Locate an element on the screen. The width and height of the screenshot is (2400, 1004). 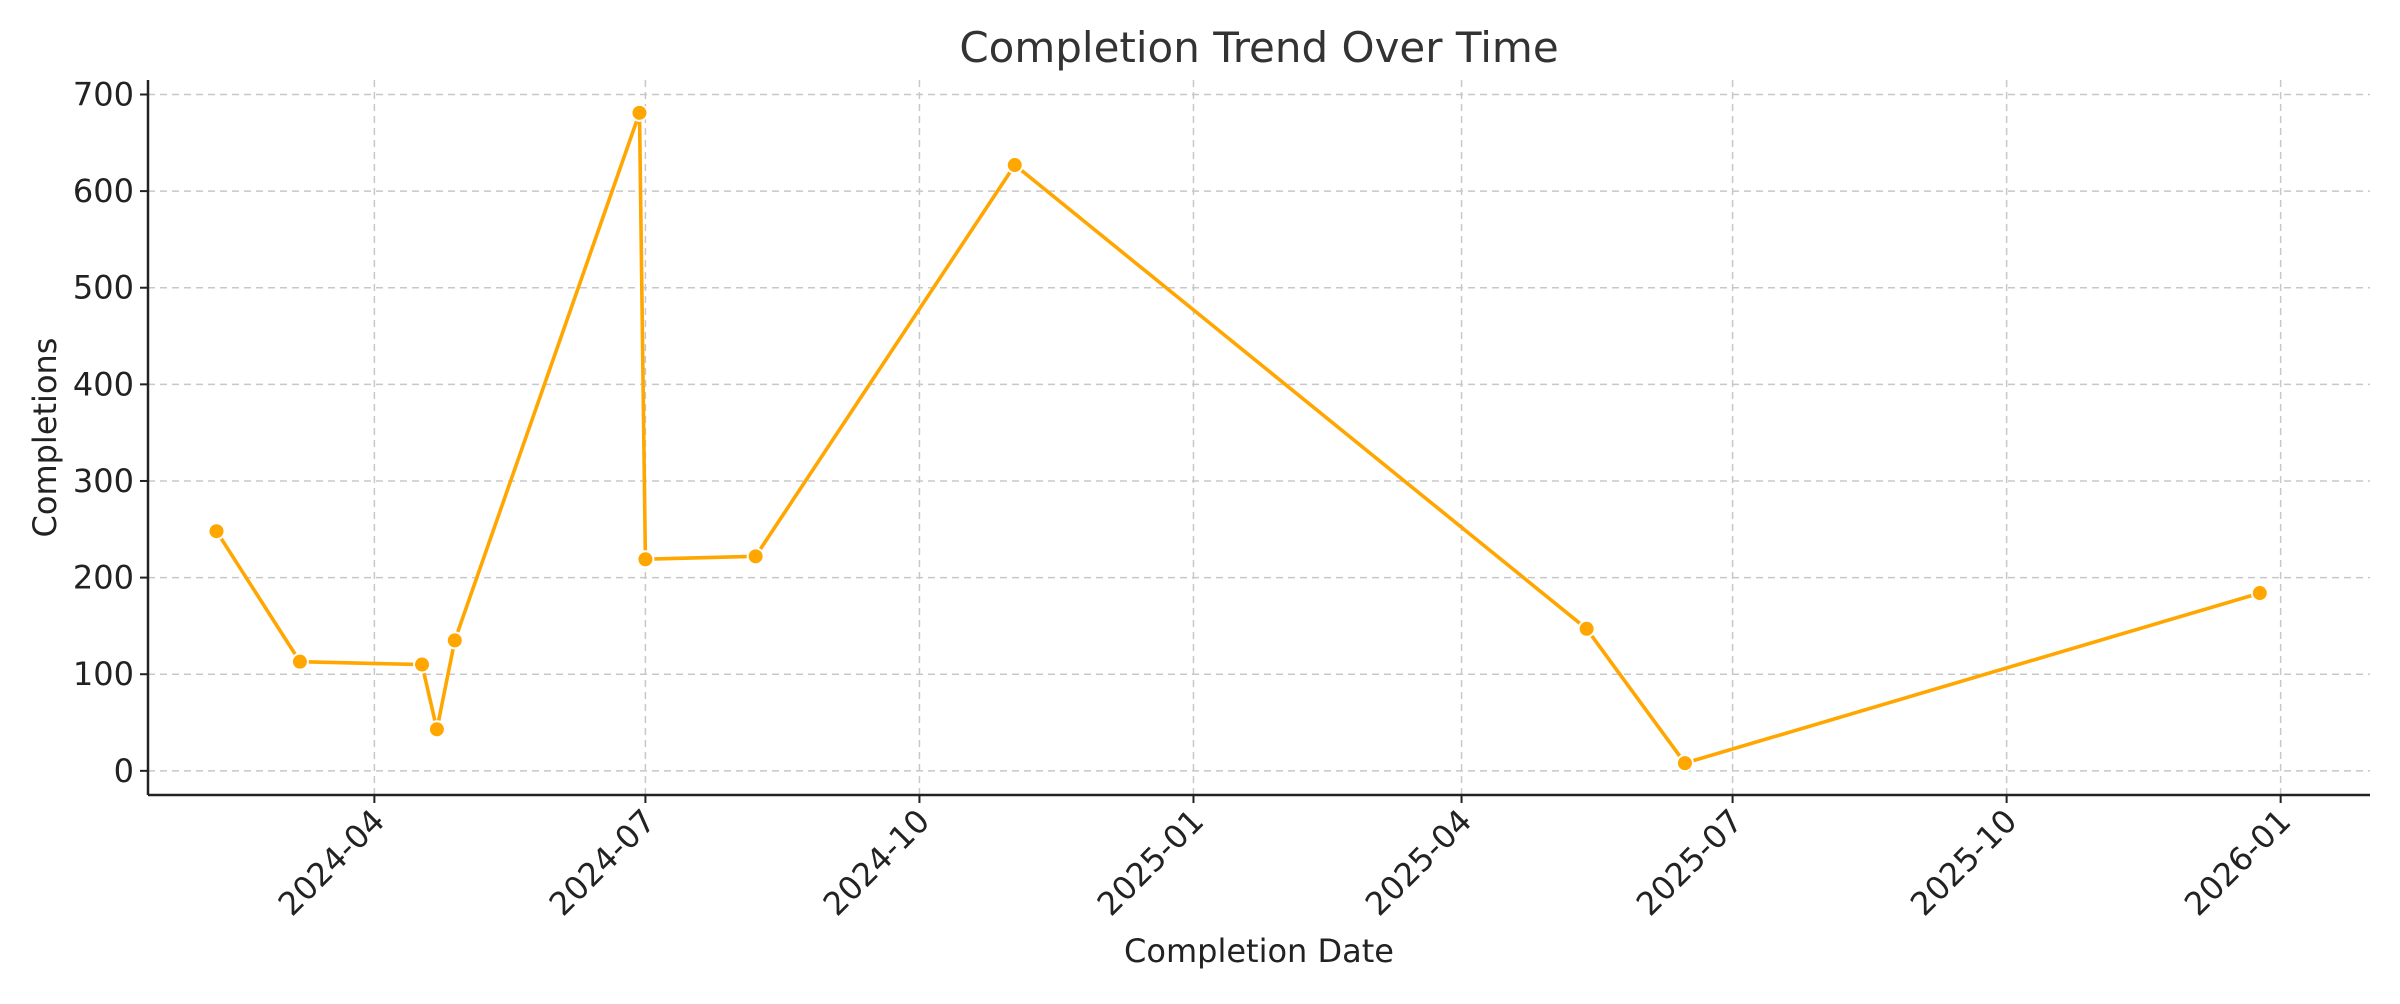
y-tick-label: 700 is located at coordinates (103, 94).